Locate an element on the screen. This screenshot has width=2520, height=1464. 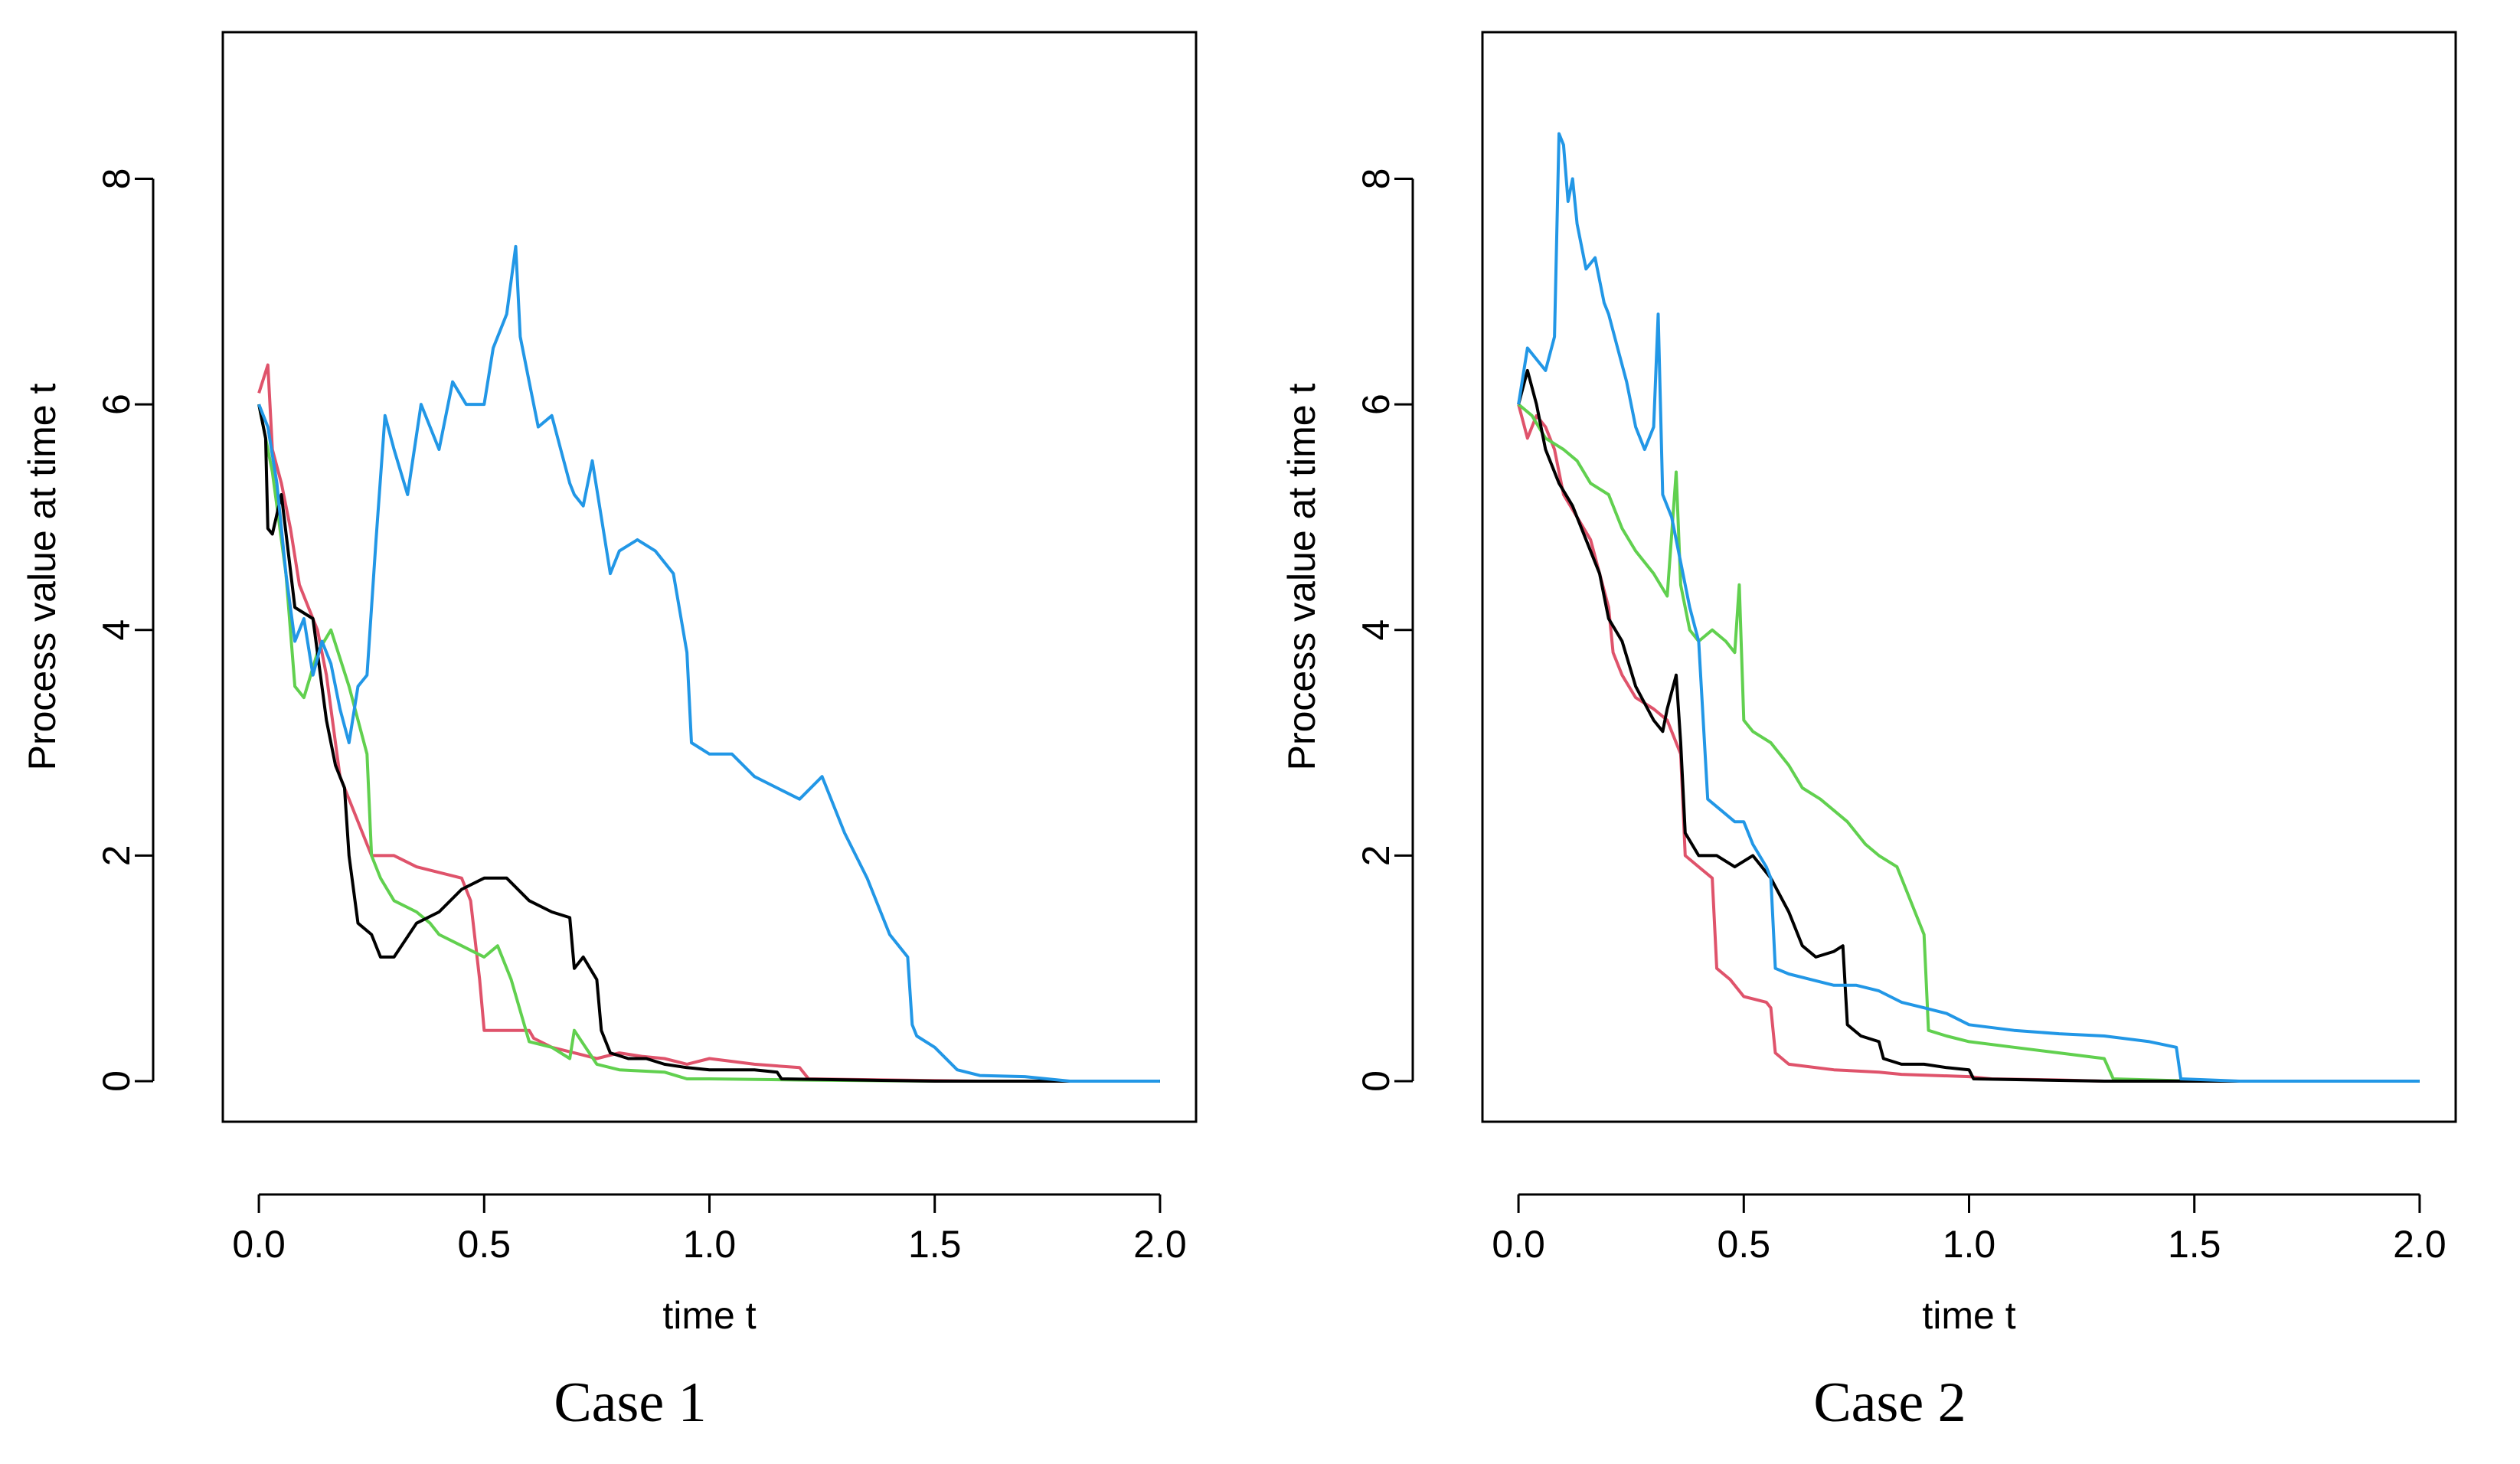
caption-case-1: Case 1 is located at coordinates (630, 1402).